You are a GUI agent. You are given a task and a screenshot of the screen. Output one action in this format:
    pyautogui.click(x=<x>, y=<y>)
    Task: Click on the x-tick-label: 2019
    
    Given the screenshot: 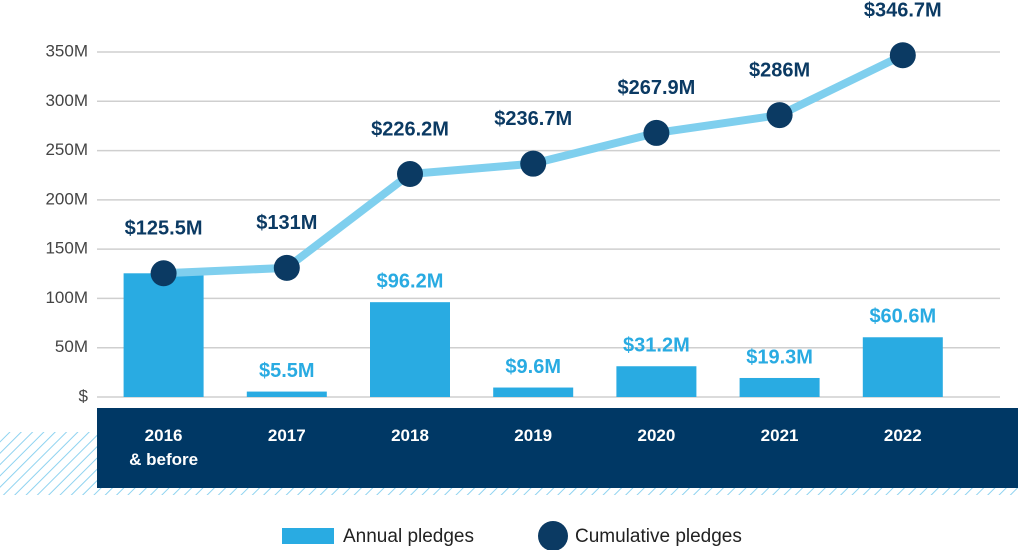 What is the action you would take?
    pyautogui.click(x=533, y=435)
    